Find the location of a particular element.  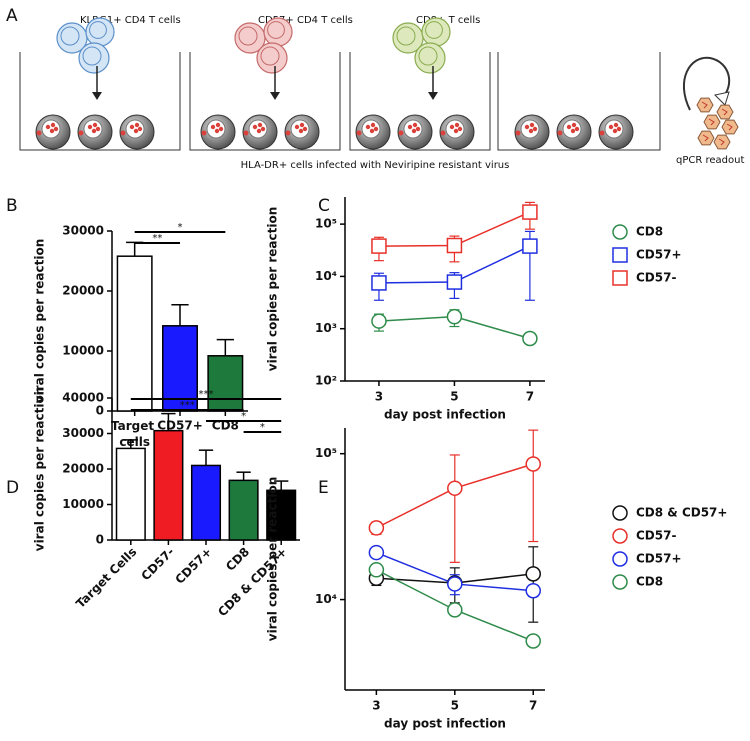

cycle-head is located at coordinates (721, 98).